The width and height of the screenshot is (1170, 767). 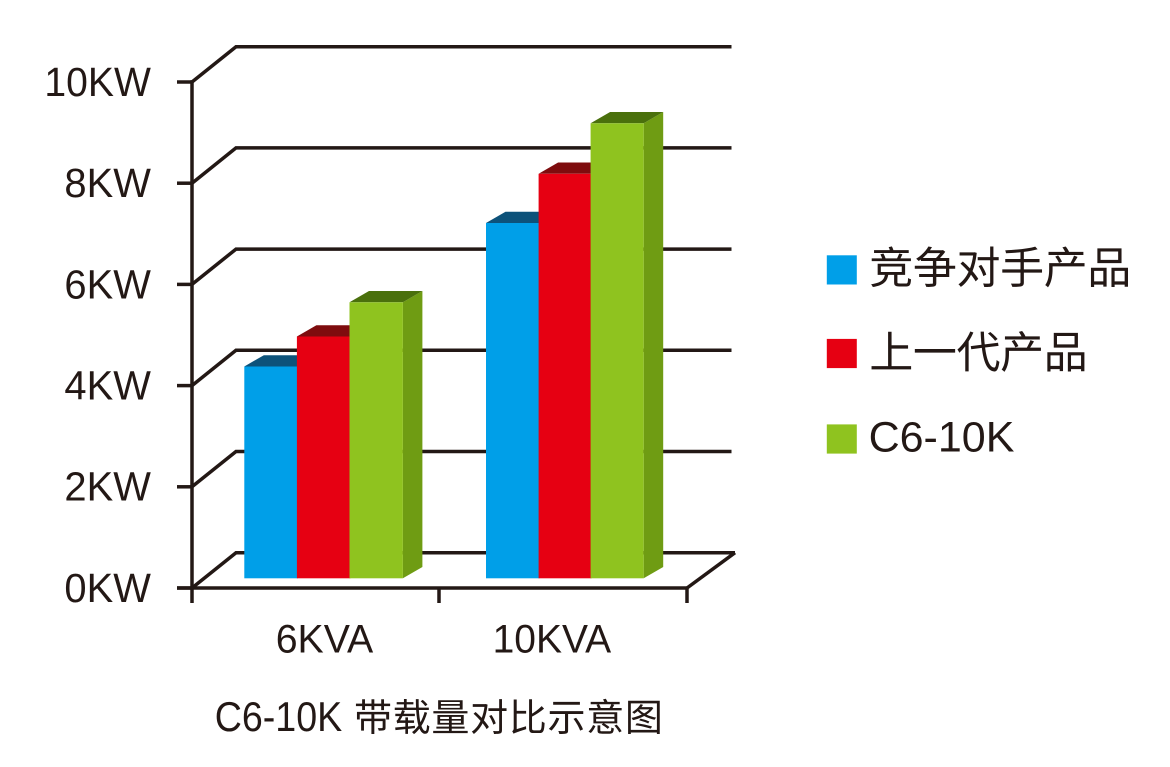 What do you see at coordinates (107, 487) in the screenshot?
I see `svg-text: 2KW` at bounding box center [107, 487].